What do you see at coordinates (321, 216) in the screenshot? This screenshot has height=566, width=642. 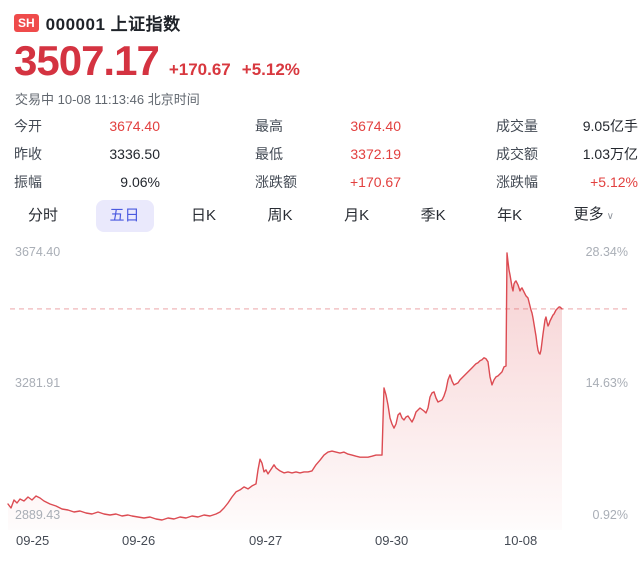 I see `period-tab-bar: 分时 五日 日K 周K 月K 季K 年K 更多 ∨` at bounding box center [321, 216].